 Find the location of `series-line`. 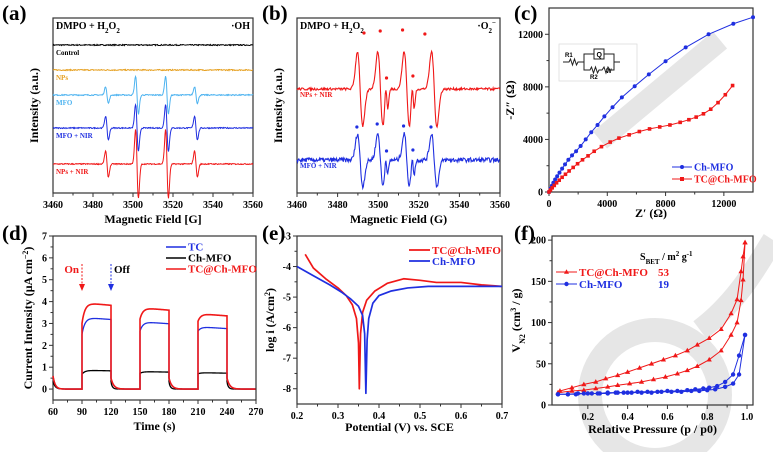

series-line is located at coordinates (651, 318).